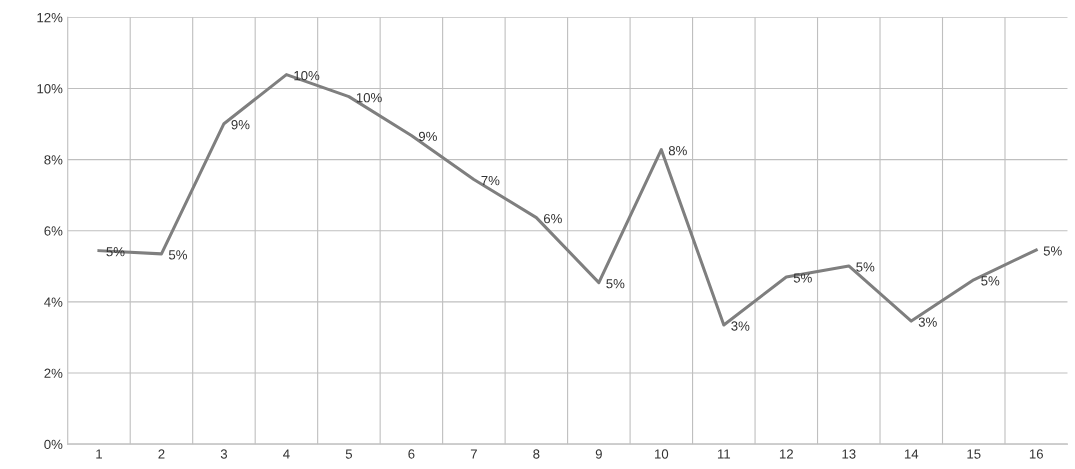  Describe the element at coordinates (677, 151) in the screenshot. I see `data-label: 8%` at that location.